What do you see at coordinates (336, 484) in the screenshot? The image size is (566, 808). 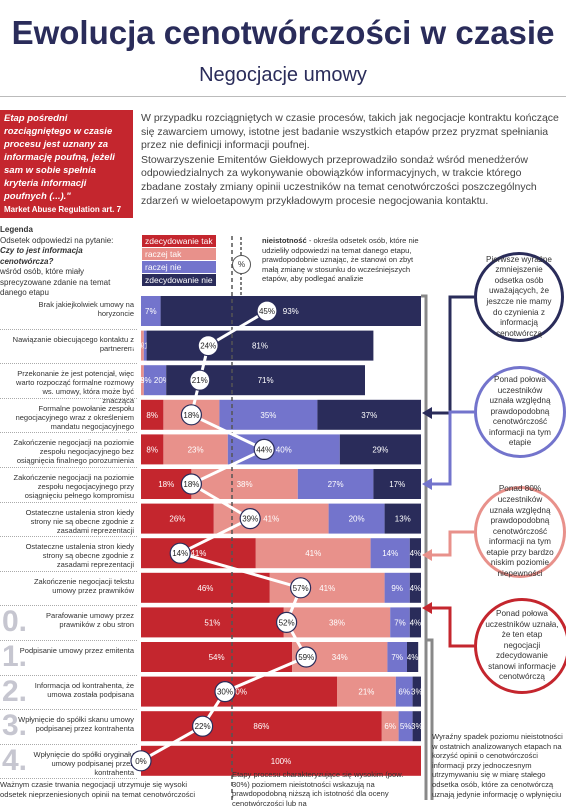 I see `bar-value-label: 27%` at bounding box center [336, 484].